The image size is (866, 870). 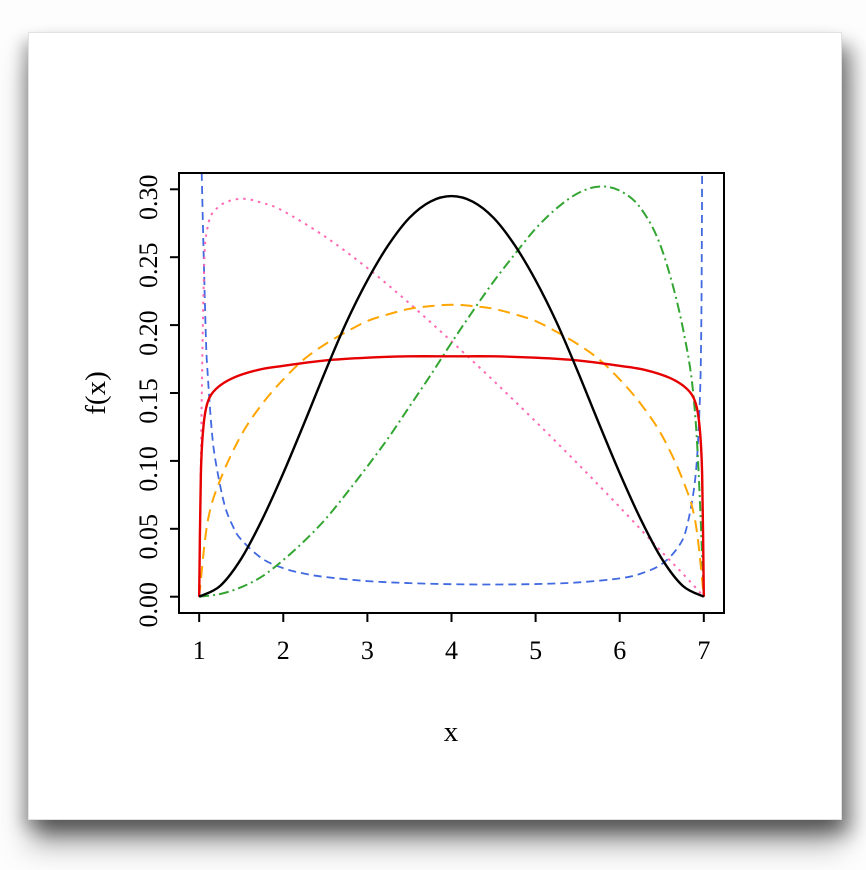 What do you see at coordinates (199, 650) in the screenshot?
I see `x-tick-label: 1` at bounding box center [199, 650].